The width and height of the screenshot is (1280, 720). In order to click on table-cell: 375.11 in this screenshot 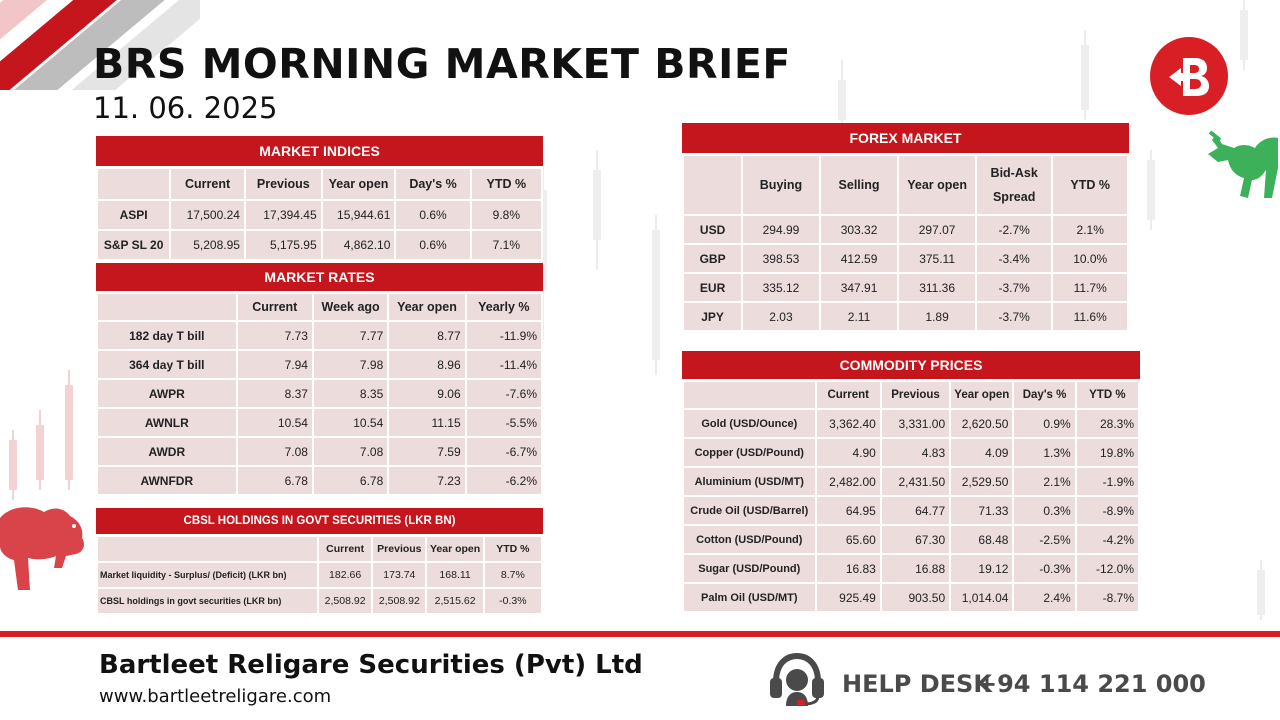, I will do `click(937, 258)`.